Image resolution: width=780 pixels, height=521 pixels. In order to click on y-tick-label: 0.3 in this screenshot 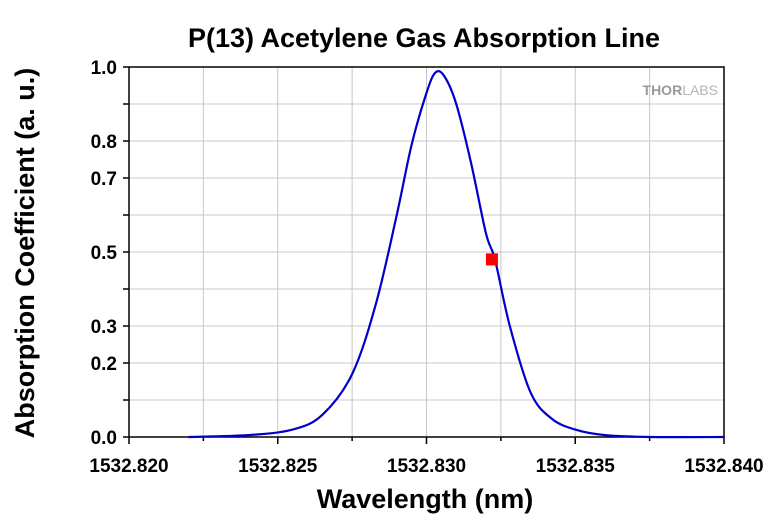, I will do `click(104, 327)`.